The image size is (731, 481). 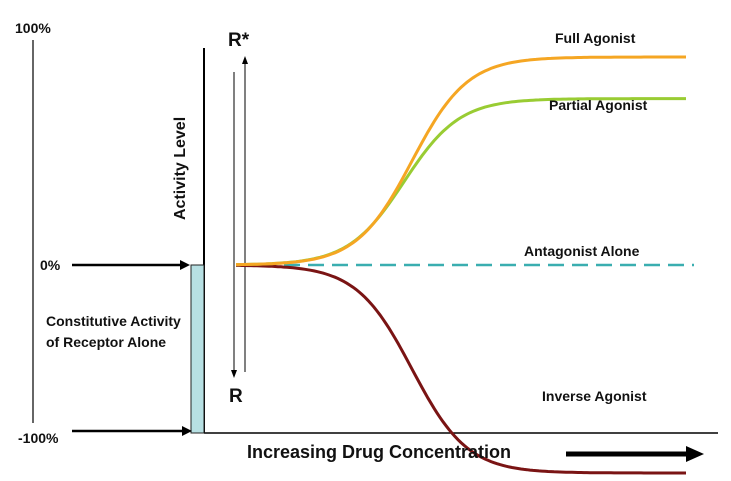 What do you see at coordinates (379, 452) in the screenshot?
I see `x-axis-title: Increasing Drug Concentration` at bounding box center [379, 452].